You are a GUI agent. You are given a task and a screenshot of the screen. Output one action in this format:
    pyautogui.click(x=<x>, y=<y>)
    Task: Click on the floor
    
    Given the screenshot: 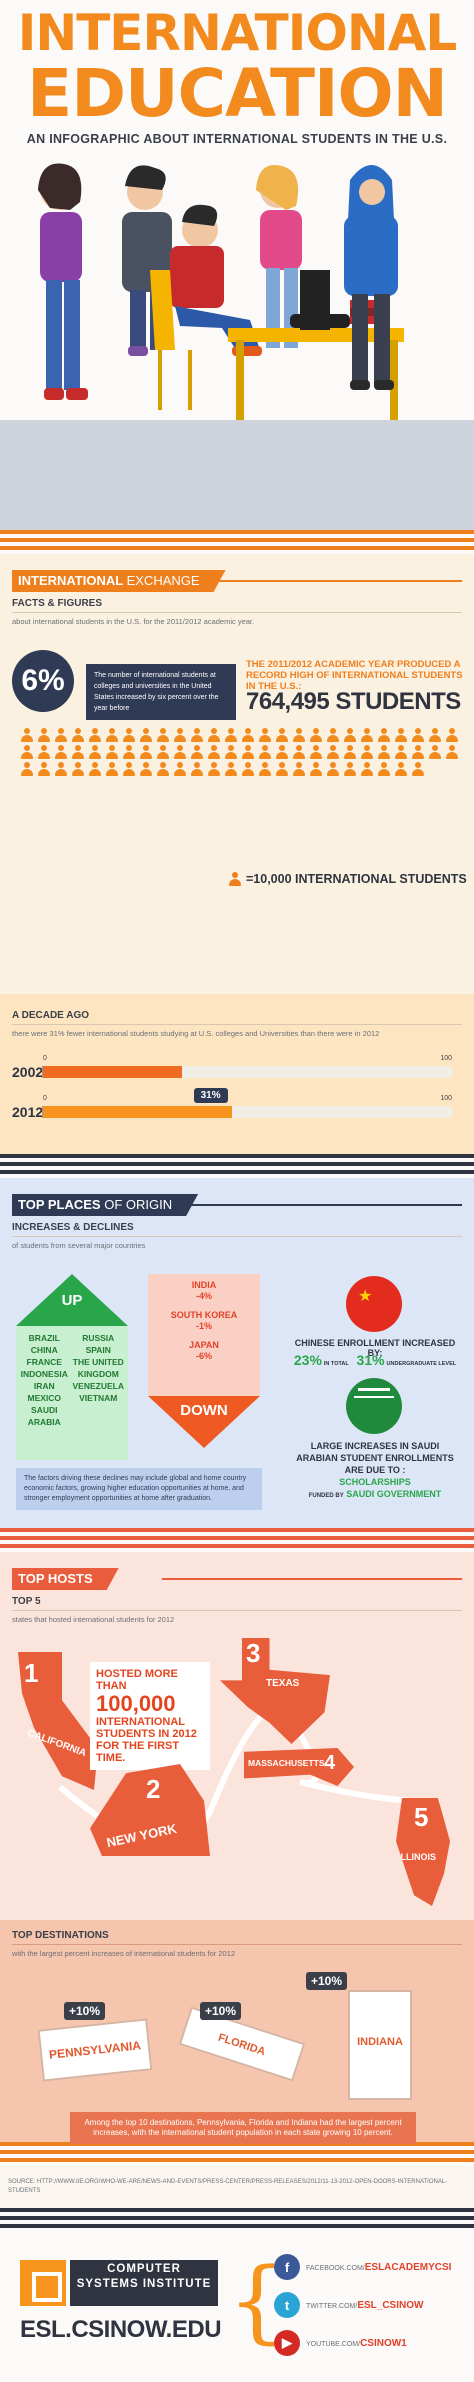 What is the action you would take?
    pyautogui.click(x=237, y=475)
    